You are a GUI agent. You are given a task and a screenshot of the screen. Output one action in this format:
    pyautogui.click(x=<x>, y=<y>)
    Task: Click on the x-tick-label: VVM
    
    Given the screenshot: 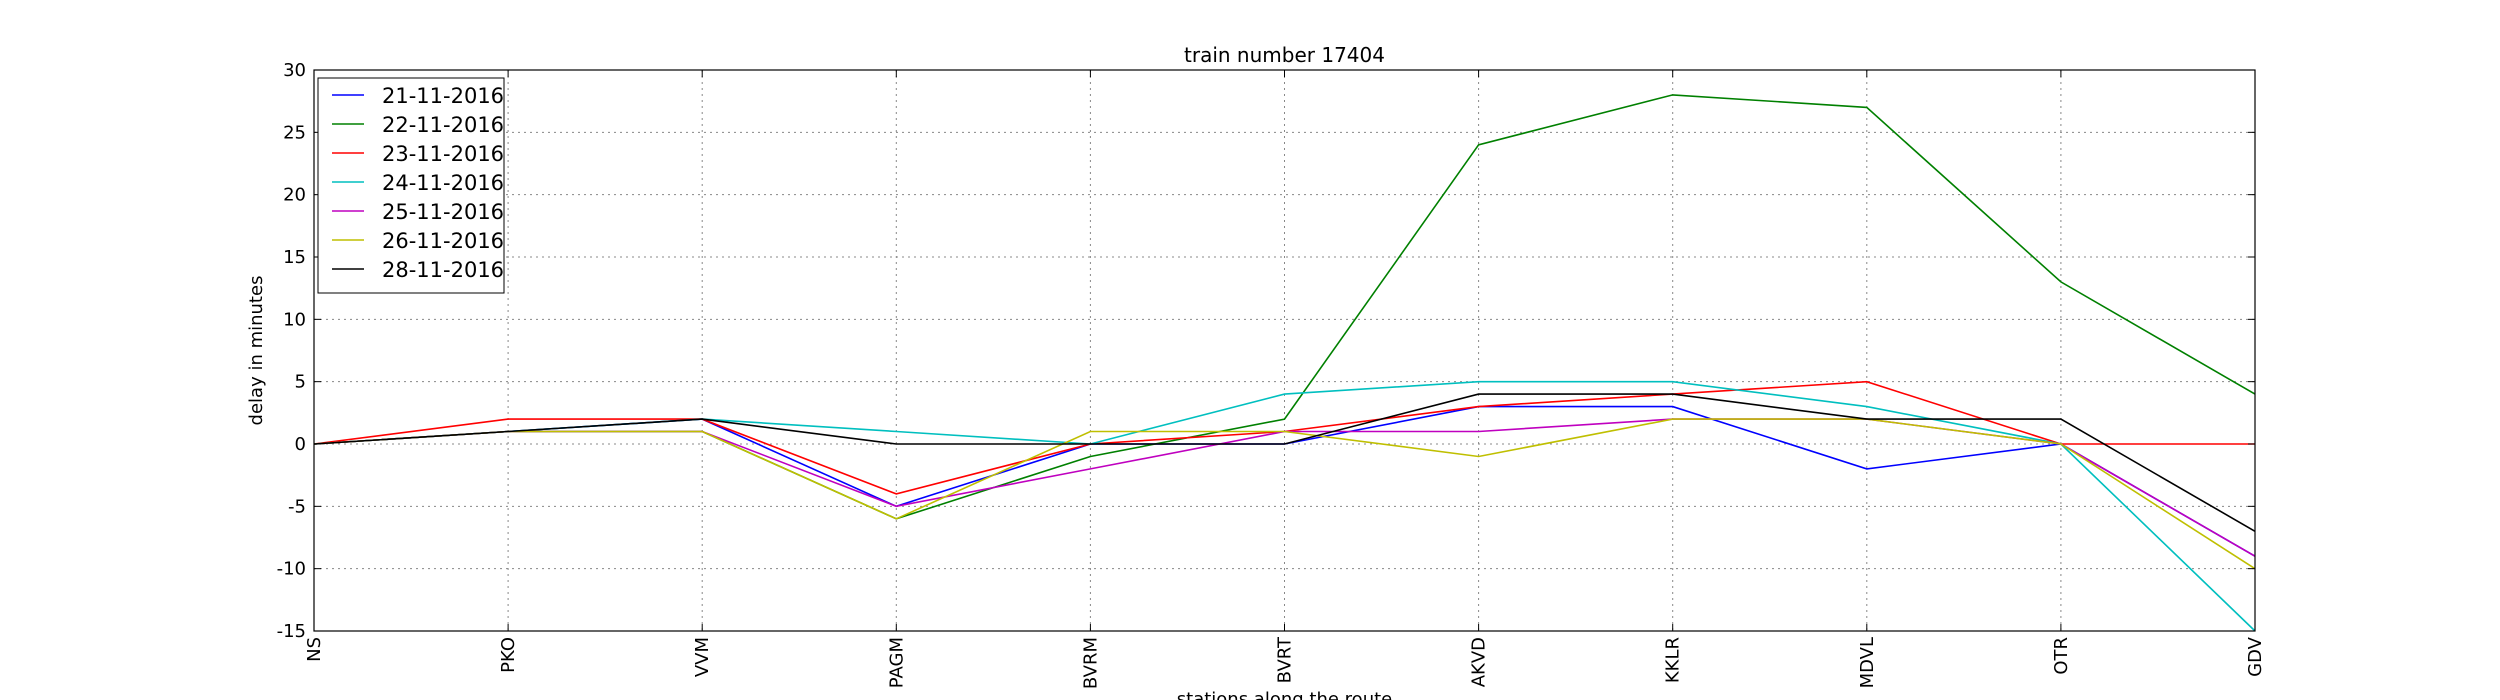 What is the action you would take?
    pyautogui.click(x=702, y=657)
    